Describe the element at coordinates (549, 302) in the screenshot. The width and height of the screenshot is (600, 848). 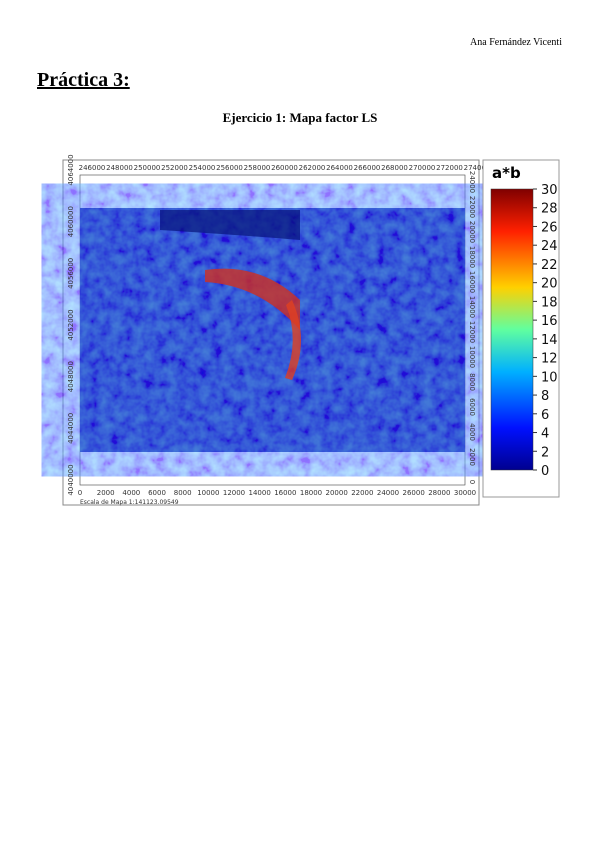
I see `legend-tick-label: 18` at that location.